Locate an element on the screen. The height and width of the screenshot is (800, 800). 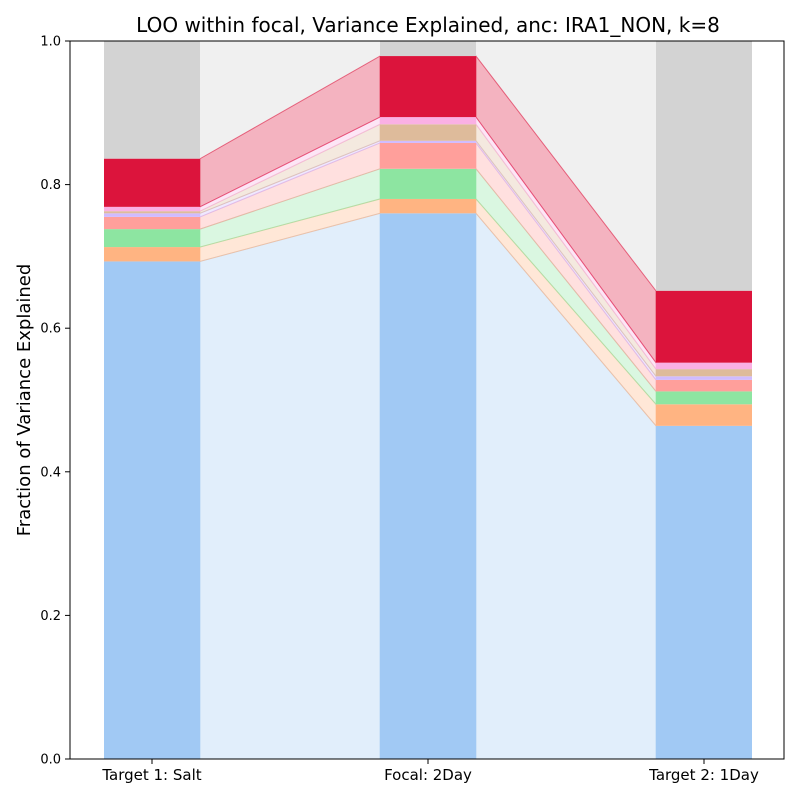
y-axis-label: Fraction of Variance Explained is located at coordinates (24, 400).